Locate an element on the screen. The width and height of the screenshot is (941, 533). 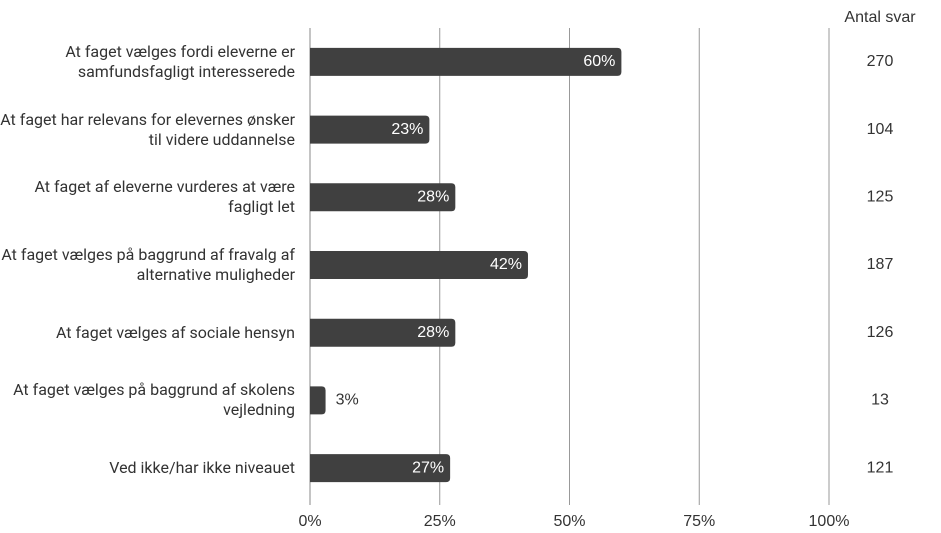
value-label: 60% is located at coordinates (599, 61).